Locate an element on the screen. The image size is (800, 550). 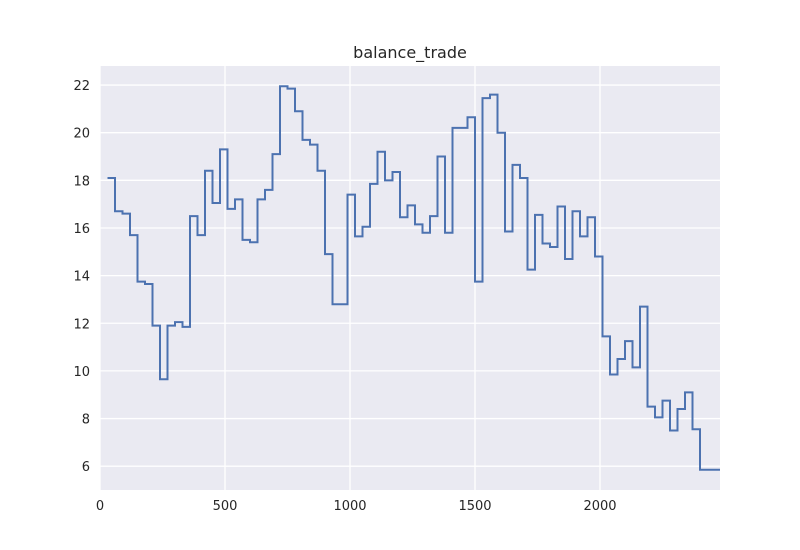
x-tick-label: 1500 is located at coordinates (474, 506).